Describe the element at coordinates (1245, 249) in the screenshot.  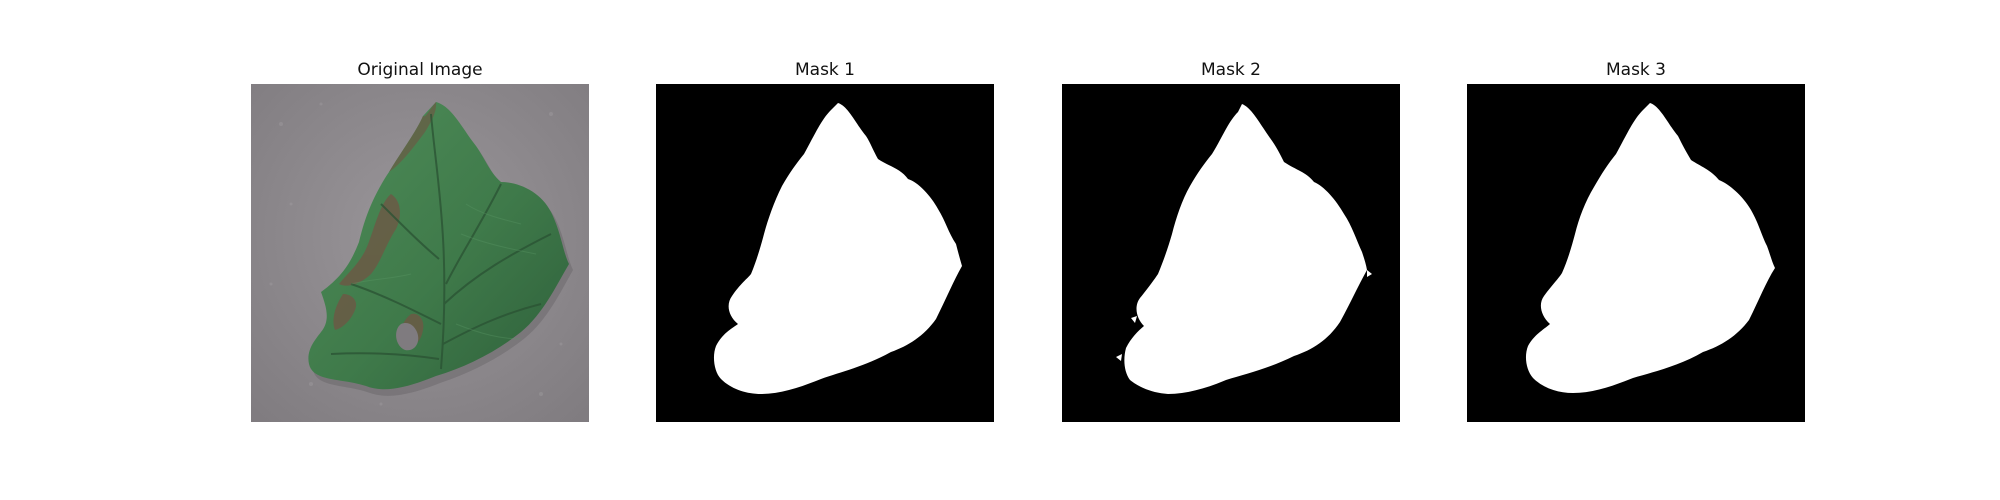
I see `mask-2-shape` at that location.